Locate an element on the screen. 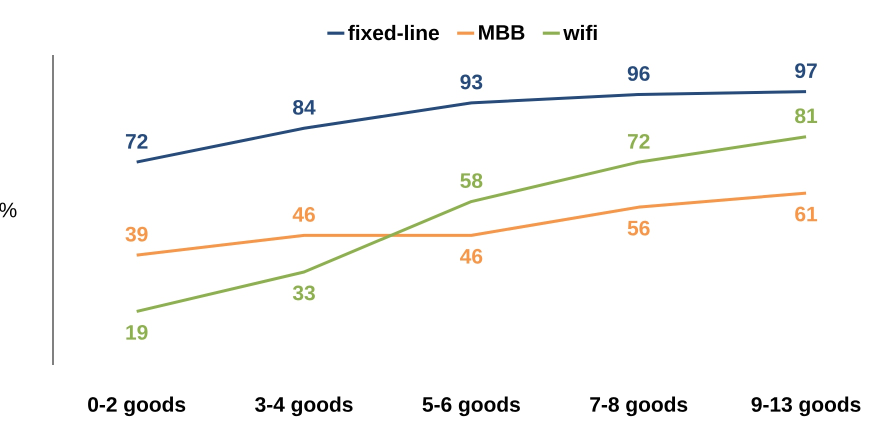 The width and height of the screenshot is (881, 421). x-tick-label: 0-2 goods is located at coordinates (137, 406).